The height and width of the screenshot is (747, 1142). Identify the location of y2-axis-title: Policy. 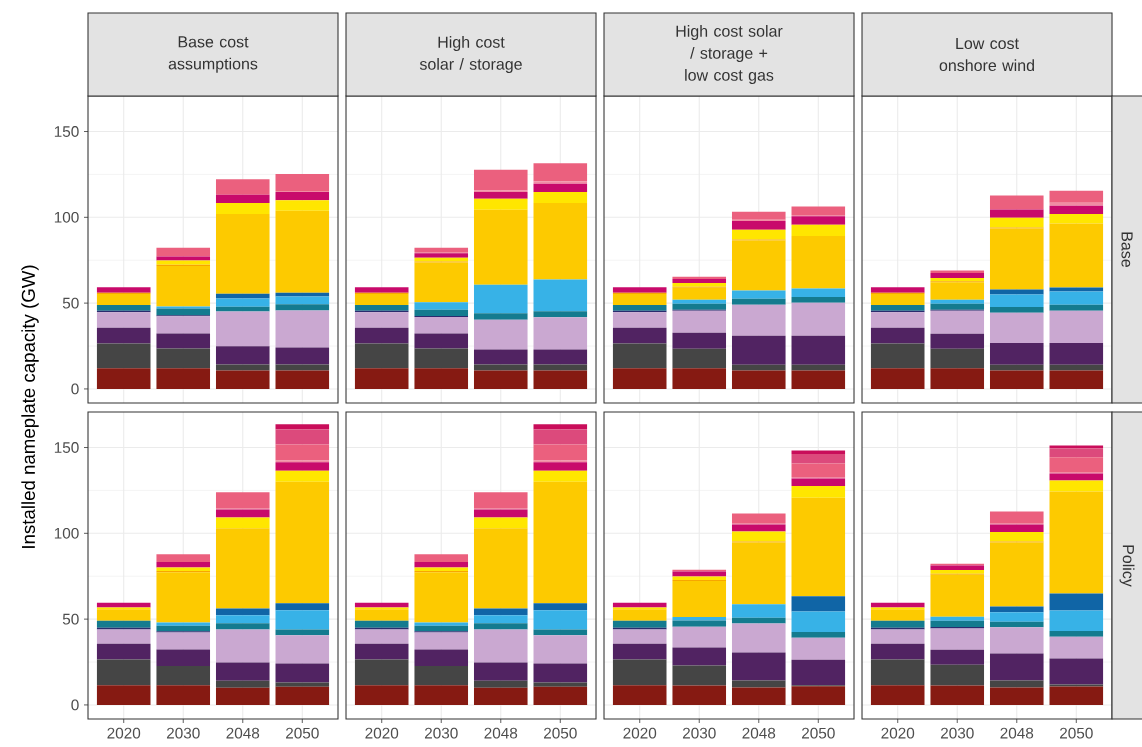
(1127, 566).